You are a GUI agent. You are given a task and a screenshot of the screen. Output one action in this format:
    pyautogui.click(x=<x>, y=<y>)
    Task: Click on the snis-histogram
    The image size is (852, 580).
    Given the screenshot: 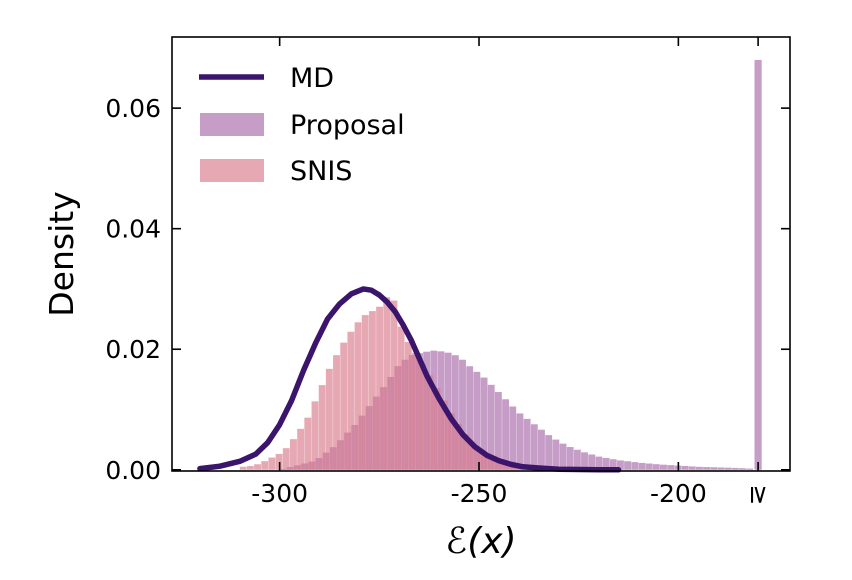 What is the action you would take?
    pyautogui.click(x=419, y=383)
    